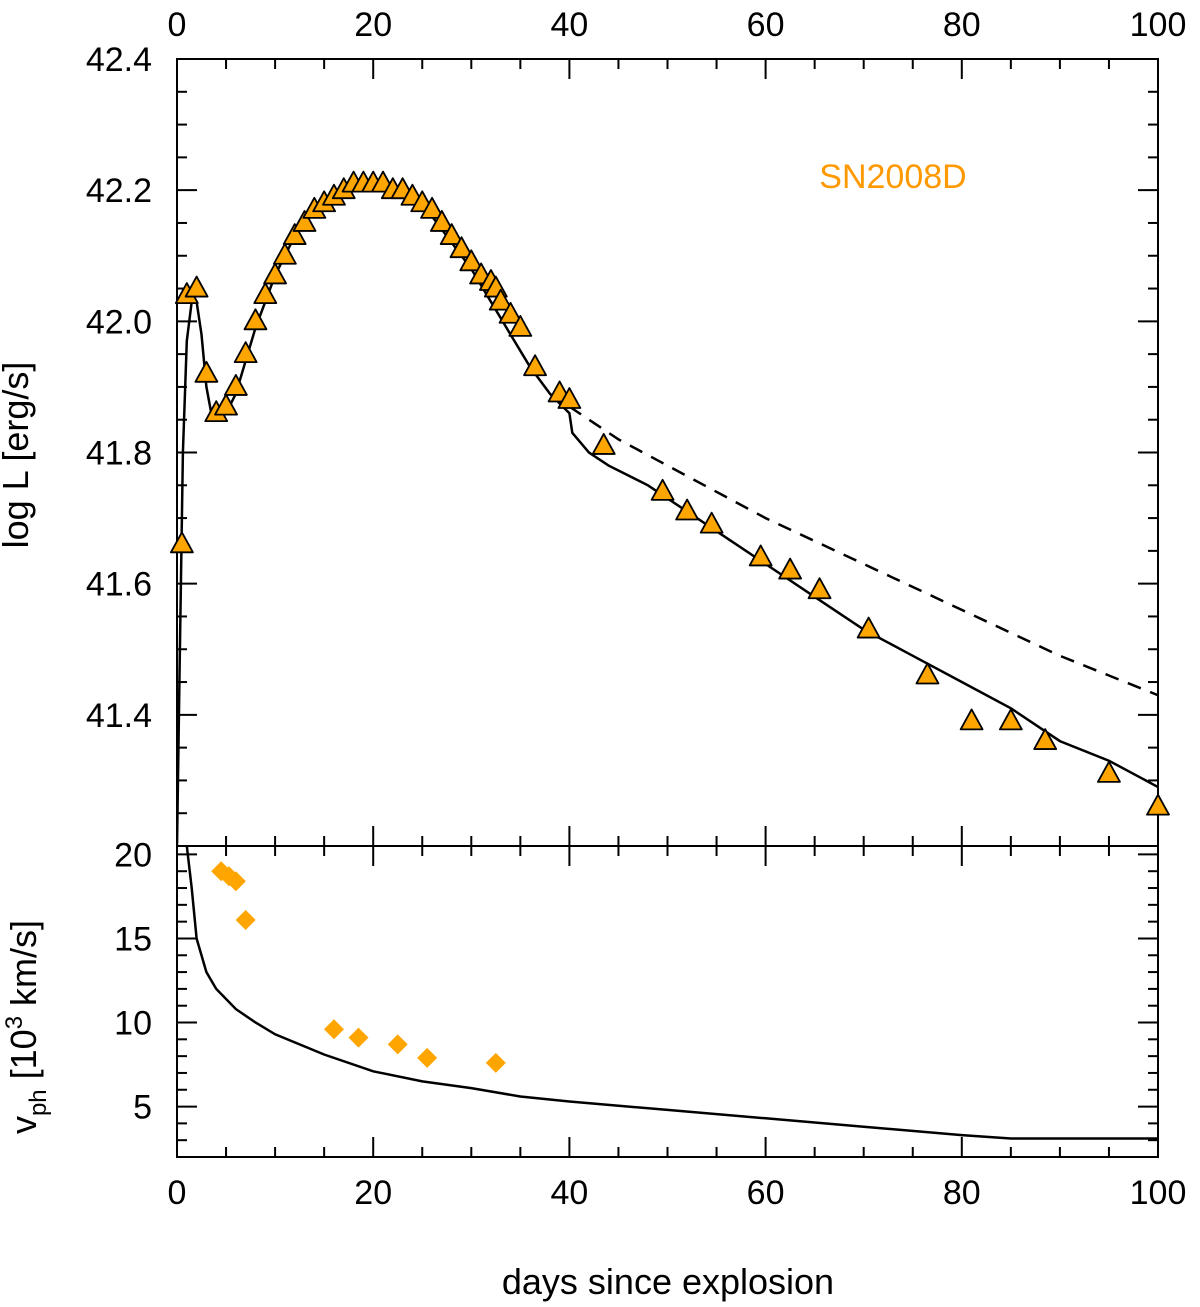 This screenshot has width=1200, height=1307. I want to click on top-x-tick-label: 100, so click(1158, 25).